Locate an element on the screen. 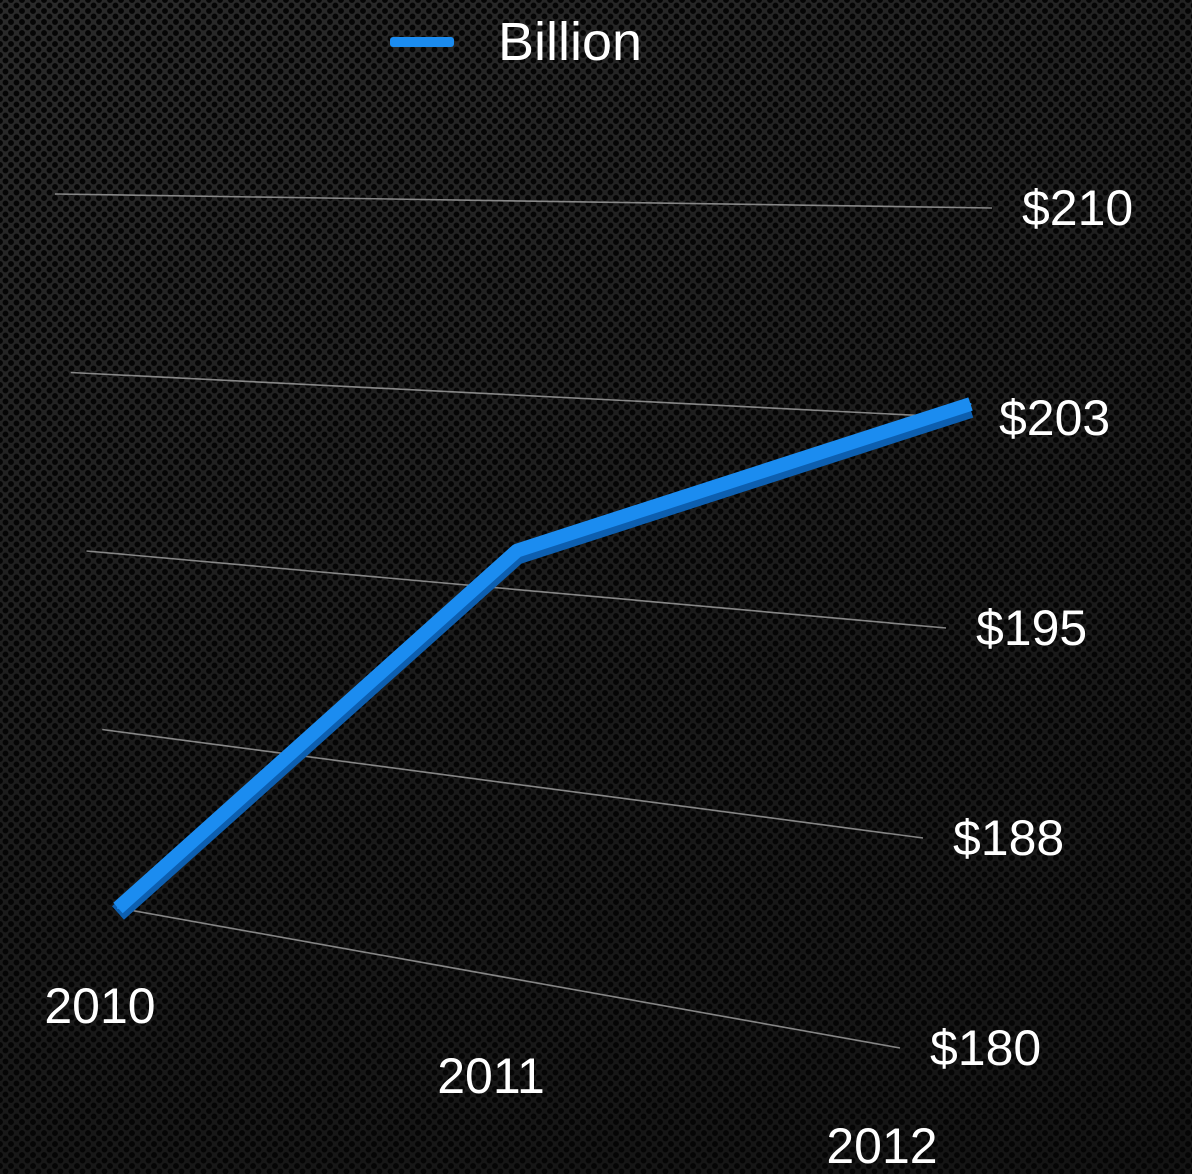  chart-legend: Billion is located at coordinates (516, 42).